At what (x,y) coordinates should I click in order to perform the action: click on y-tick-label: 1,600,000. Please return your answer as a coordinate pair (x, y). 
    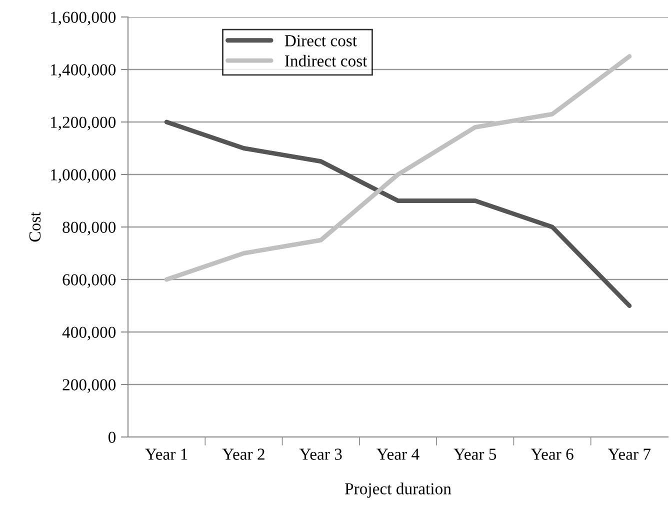
    Looking at the image, I should click on (83, 19).